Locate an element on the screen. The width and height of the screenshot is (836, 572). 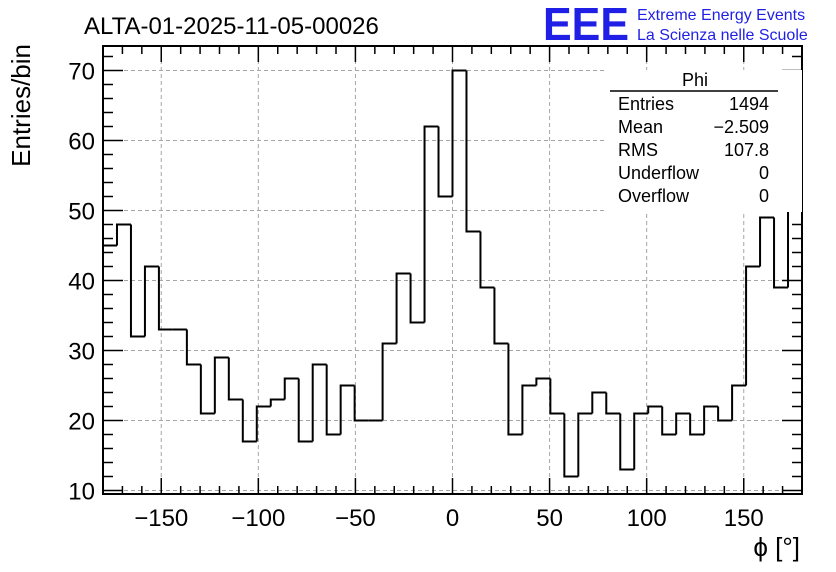
run-title: ALTA-01-2025-11-05-00026 is located at coordinates (231, 26).